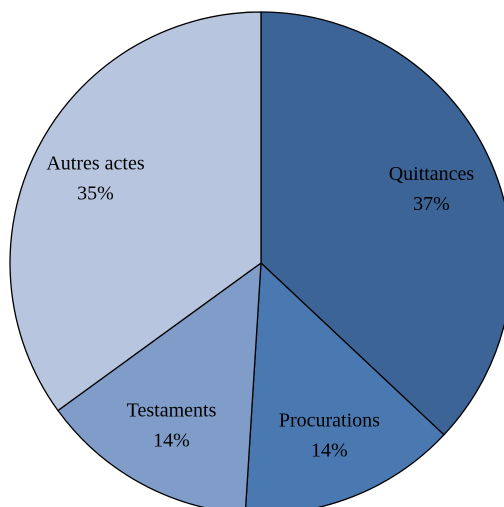  What do you see at coordinates (431, 204) in the screenshot?
I see `slice-value-label: 37%` at bounding box center [431, 204].